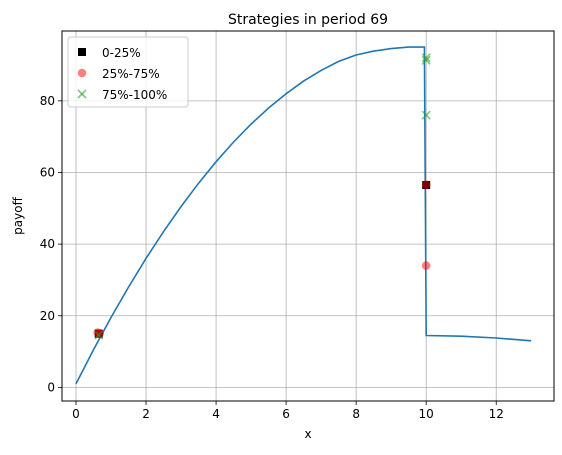 The height and width of the screenshot is (455, 562). I want to click on y-tick-label: 60, so click(47, 172).